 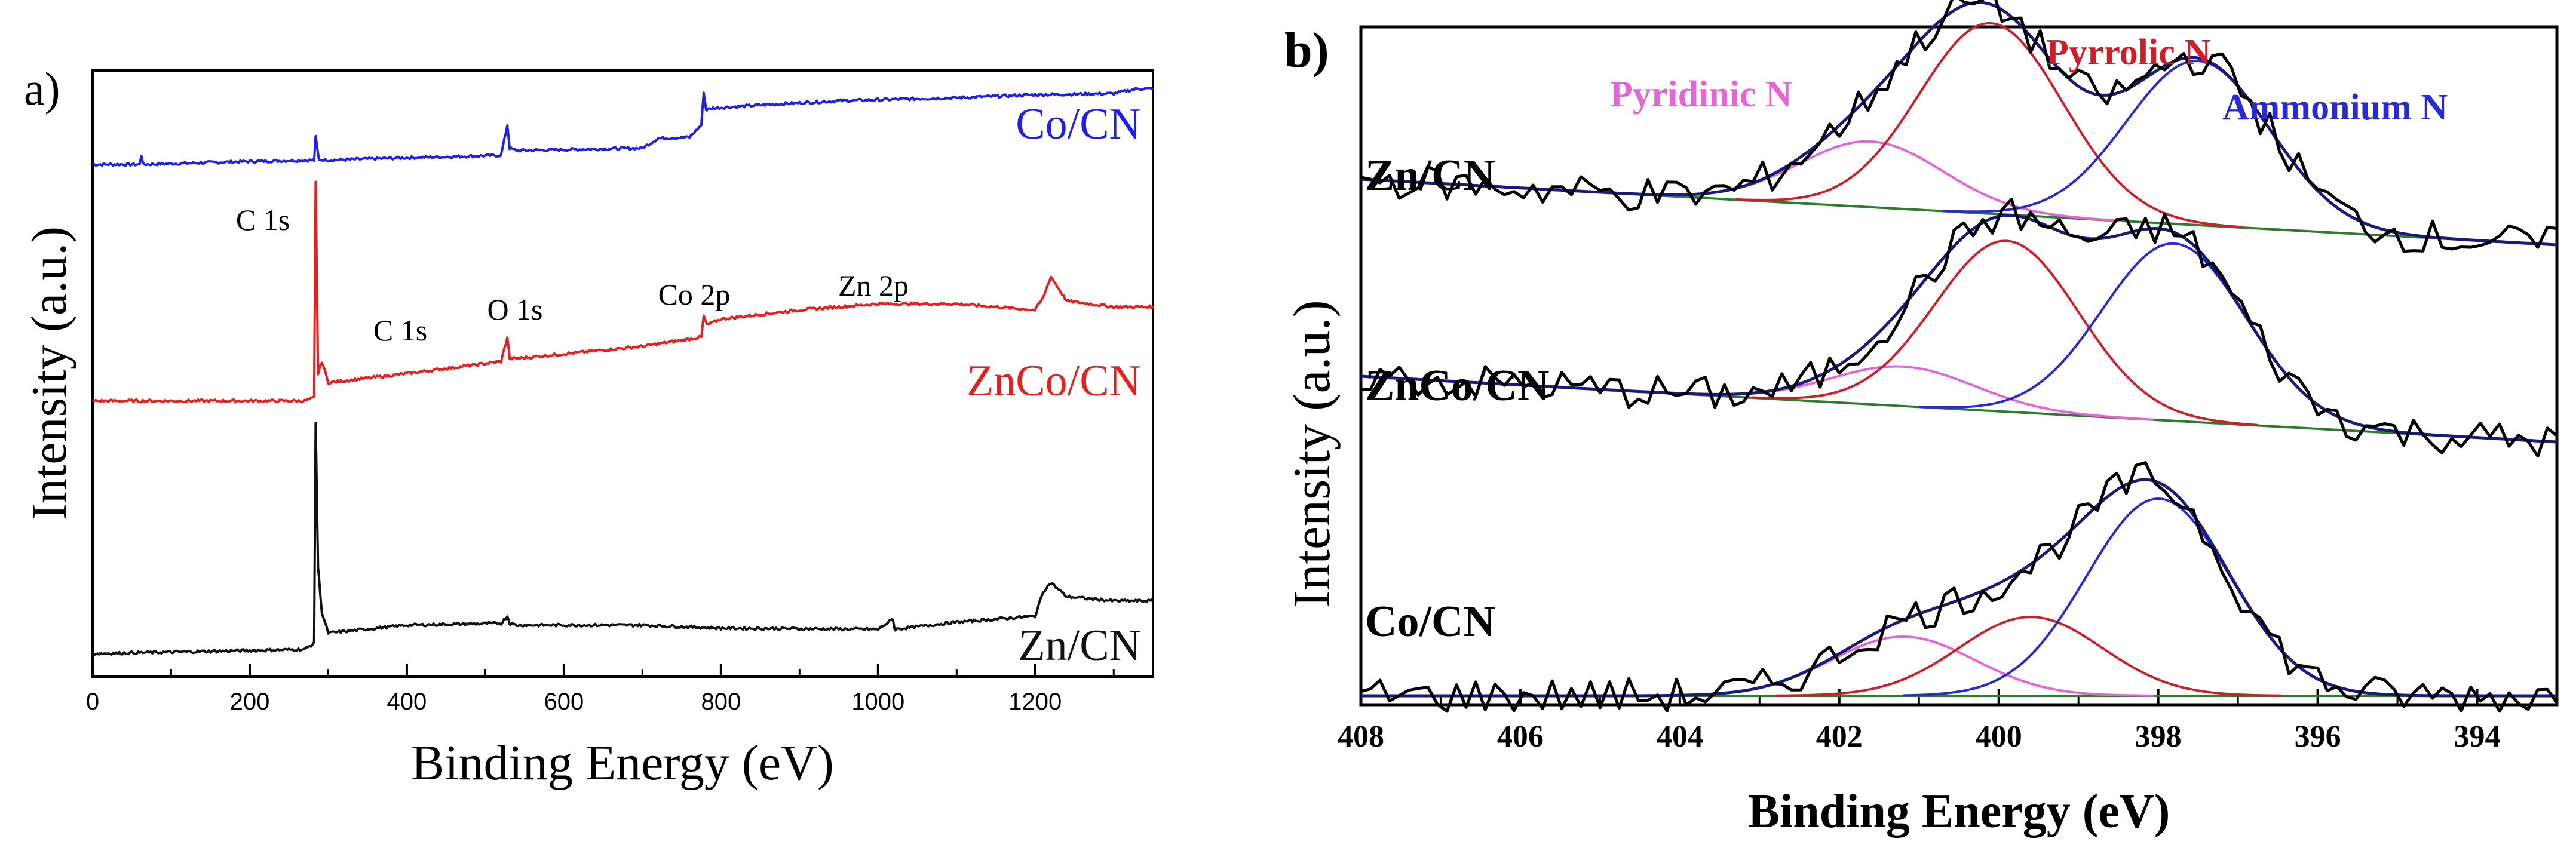 I want to click on peak-co-cn-pyrrolic-n, so click(x=2028, y=656).